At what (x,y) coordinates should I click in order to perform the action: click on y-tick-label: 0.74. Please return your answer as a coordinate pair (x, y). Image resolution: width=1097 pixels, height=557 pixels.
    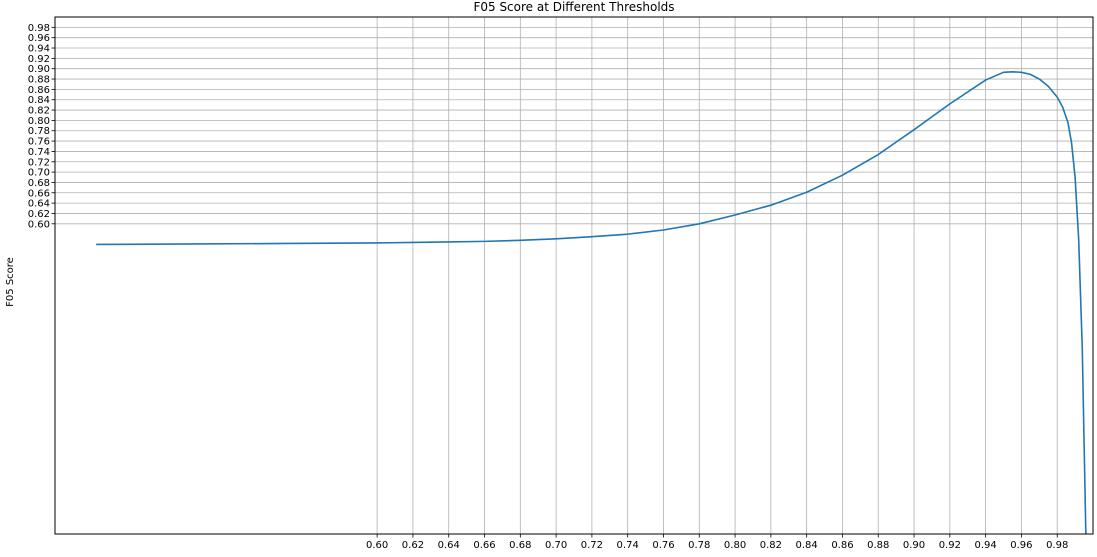
    Looking at the image, I should click on (39, 152).